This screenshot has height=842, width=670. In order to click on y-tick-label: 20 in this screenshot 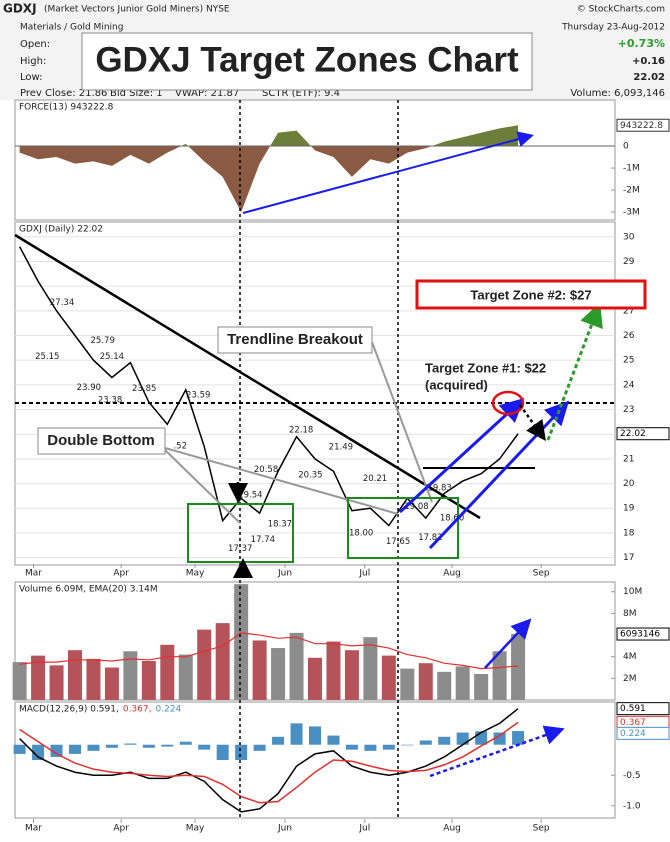, I will do `click(629, 484)`.